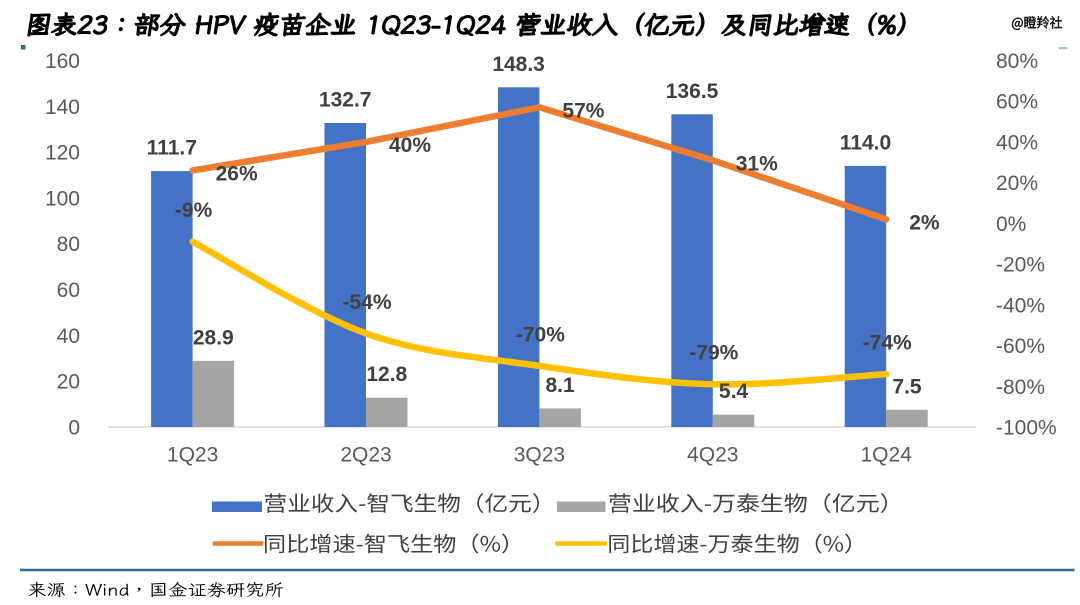  What do you see at coordinates (365, 455) in the screenshot?
I see `svg-text: 2Q23` at bounding box center [365, 455].